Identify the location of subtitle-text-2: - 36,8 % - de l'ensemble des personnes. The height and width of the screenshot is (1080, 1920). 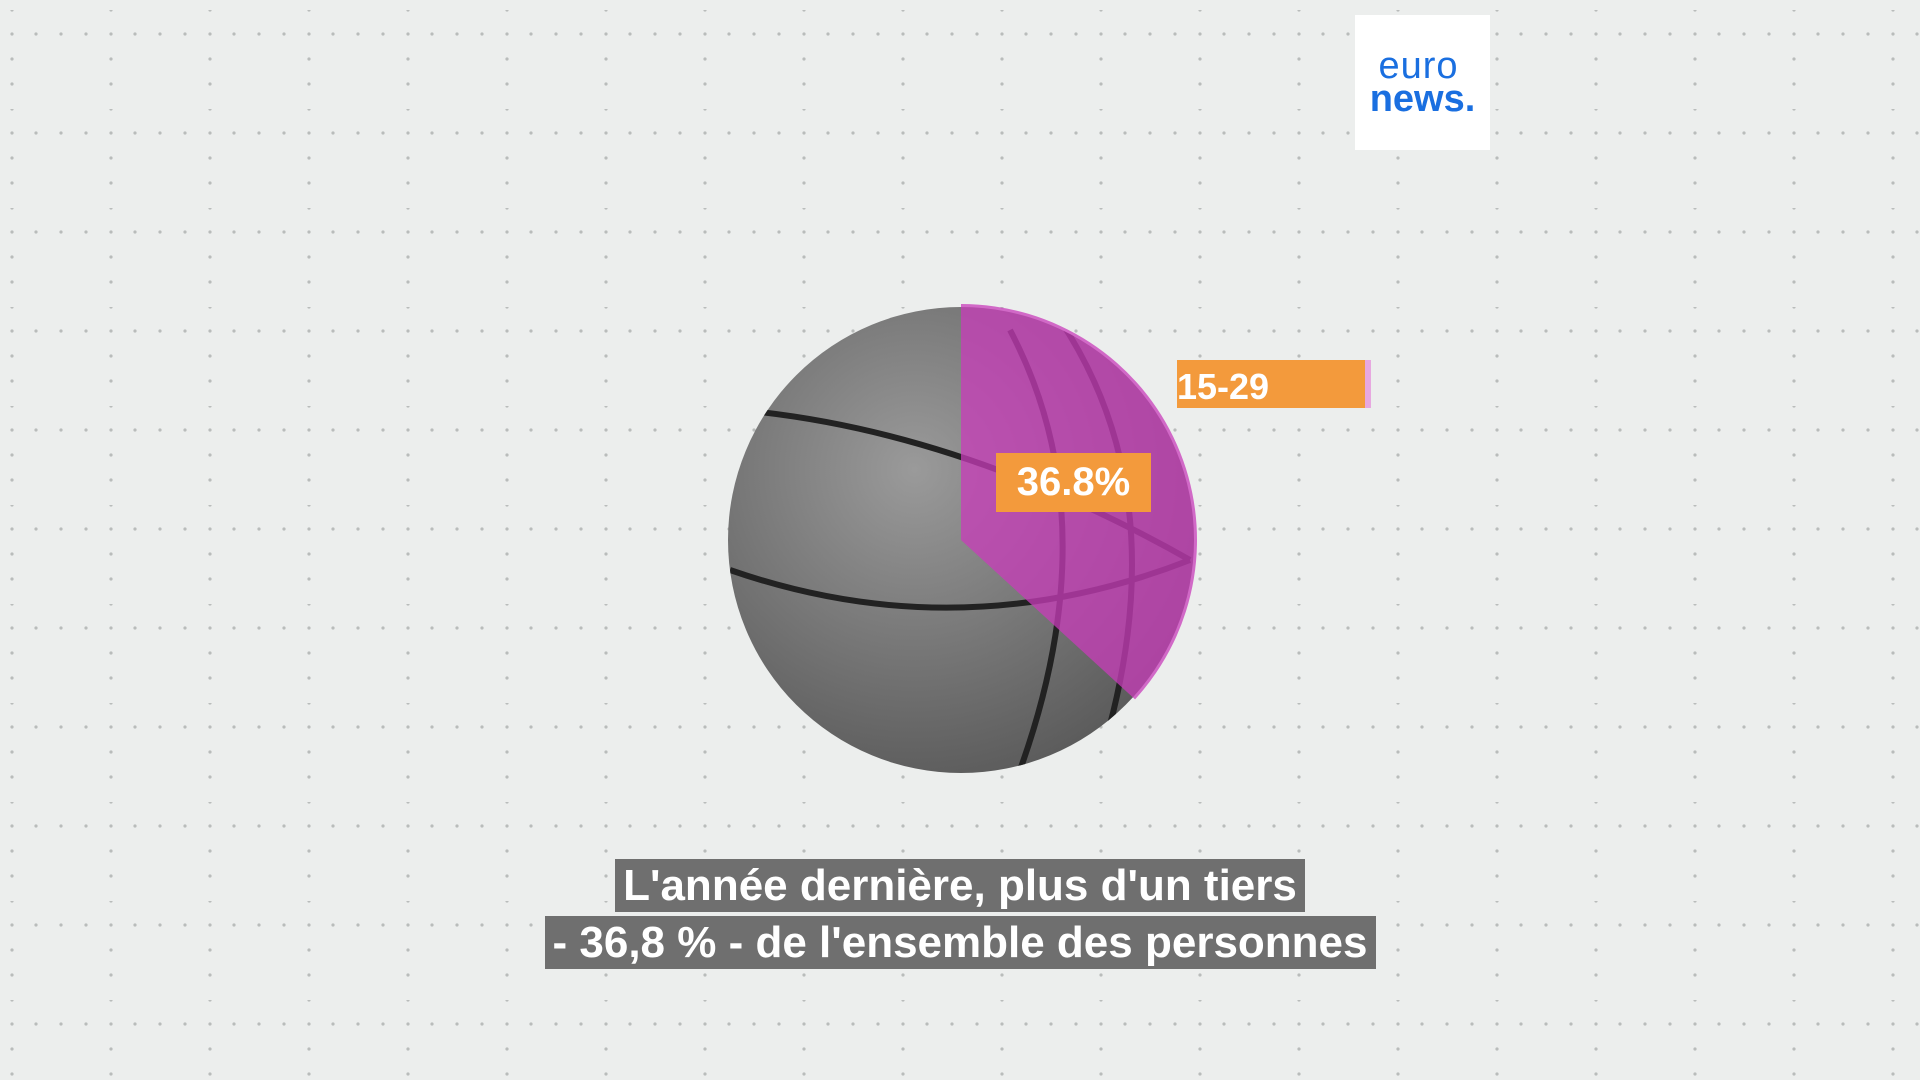
(960, 942).